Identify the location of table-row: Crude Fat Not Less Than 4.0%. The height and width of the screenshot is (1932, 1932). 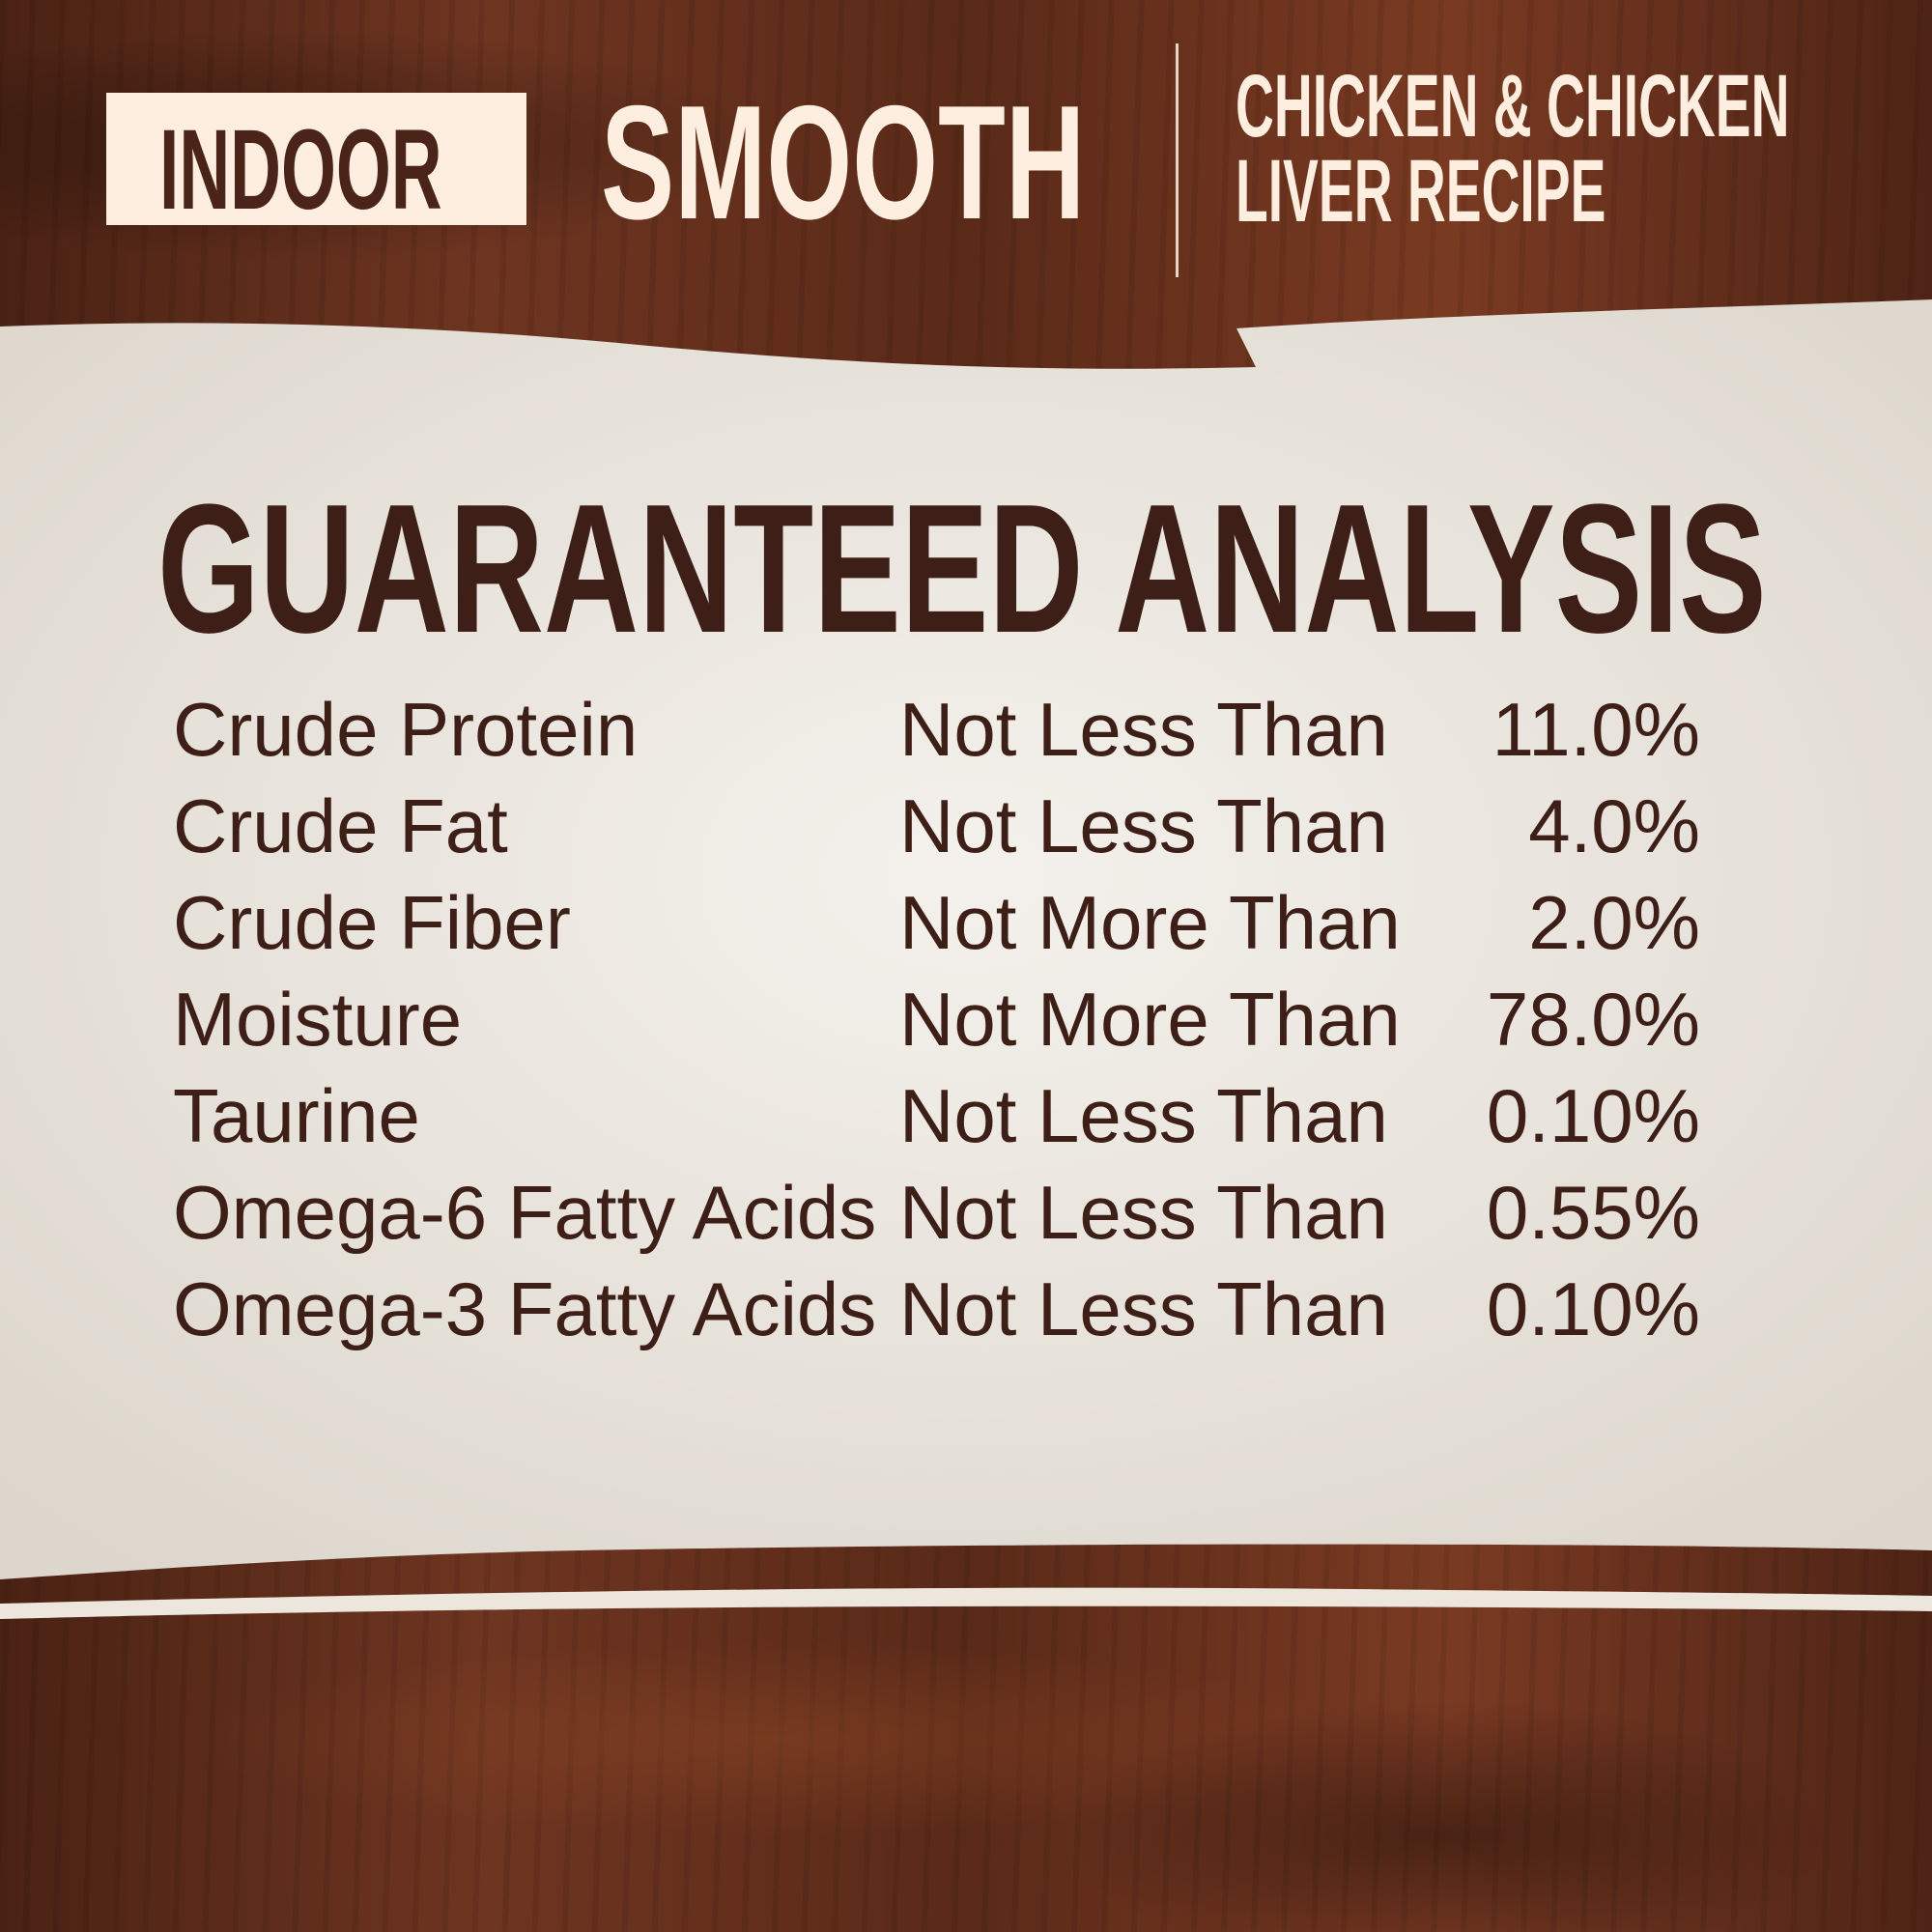
(966, 830).